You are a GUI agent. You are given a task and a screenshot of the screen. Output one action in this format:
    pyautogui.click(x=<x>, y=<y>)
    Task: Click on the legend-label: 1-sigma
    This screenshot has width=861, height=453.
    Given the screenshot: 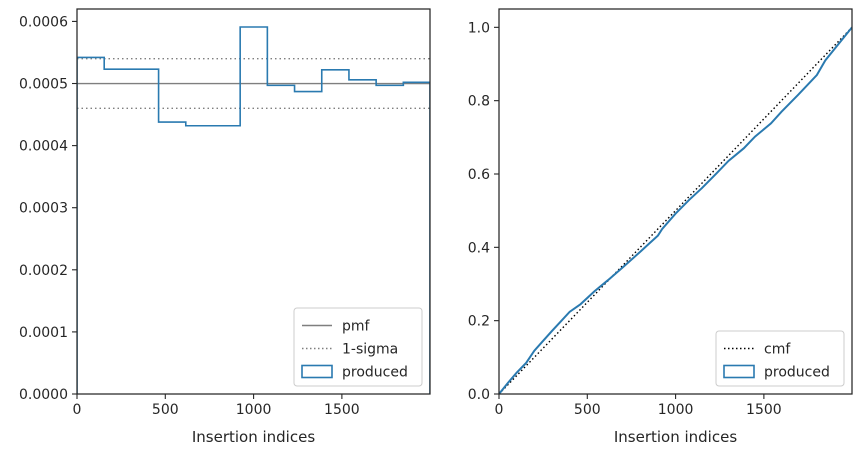 What is the action you would take?
    pyautogui.click(x=370, y=350)
    